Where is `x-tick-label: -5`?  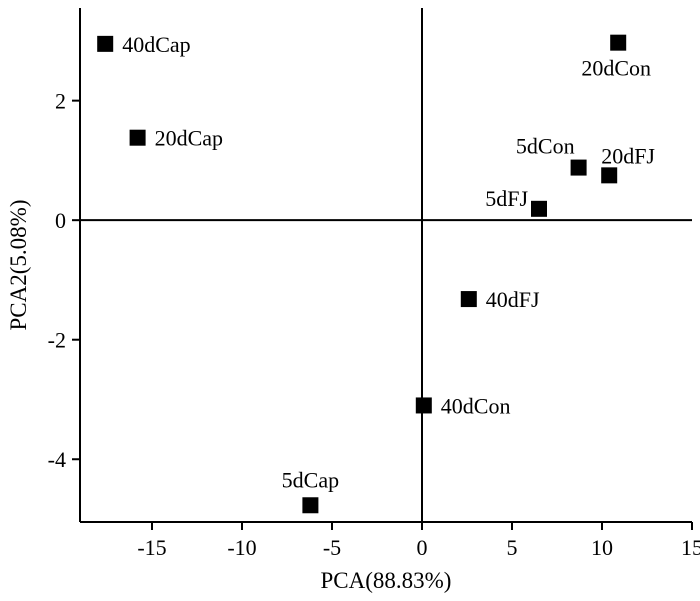
x-tick-label: -5 is located at coordinates (332, 547).